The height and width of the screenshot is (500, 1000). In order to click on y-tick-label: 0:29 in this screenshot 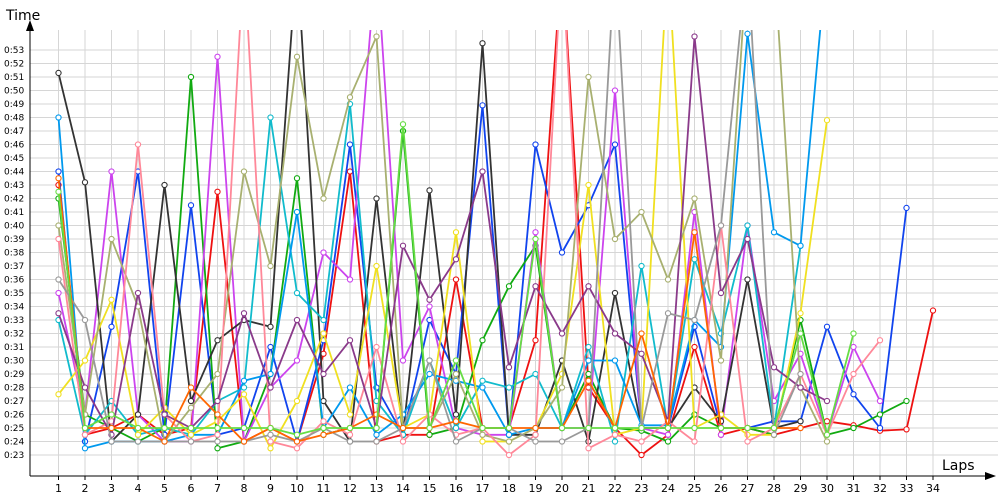, I will do `click(14, 375)`.